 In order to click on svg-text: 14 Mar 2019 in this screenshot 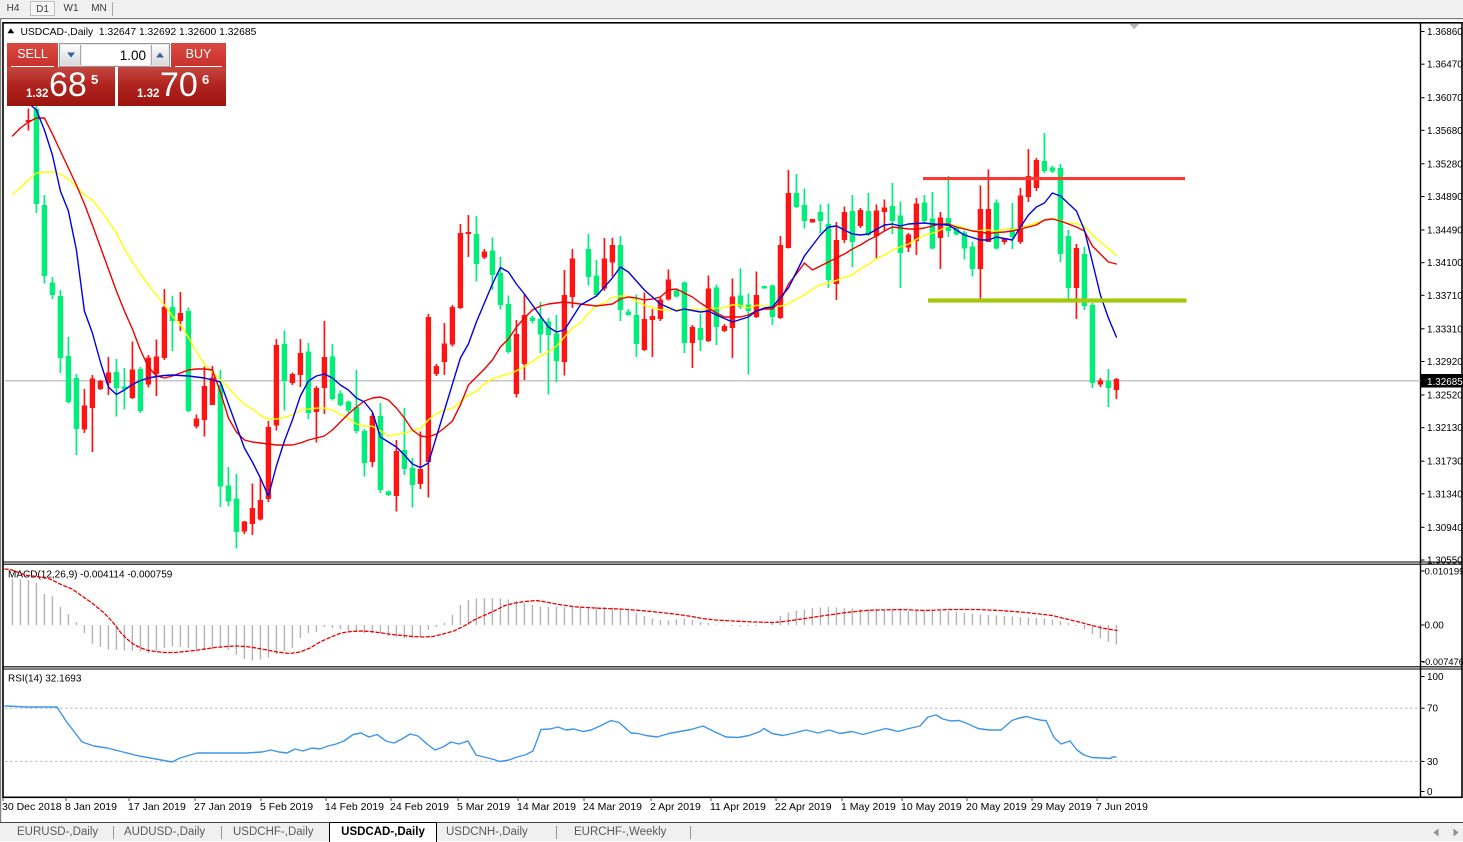, I will do `click(546, 807)`.